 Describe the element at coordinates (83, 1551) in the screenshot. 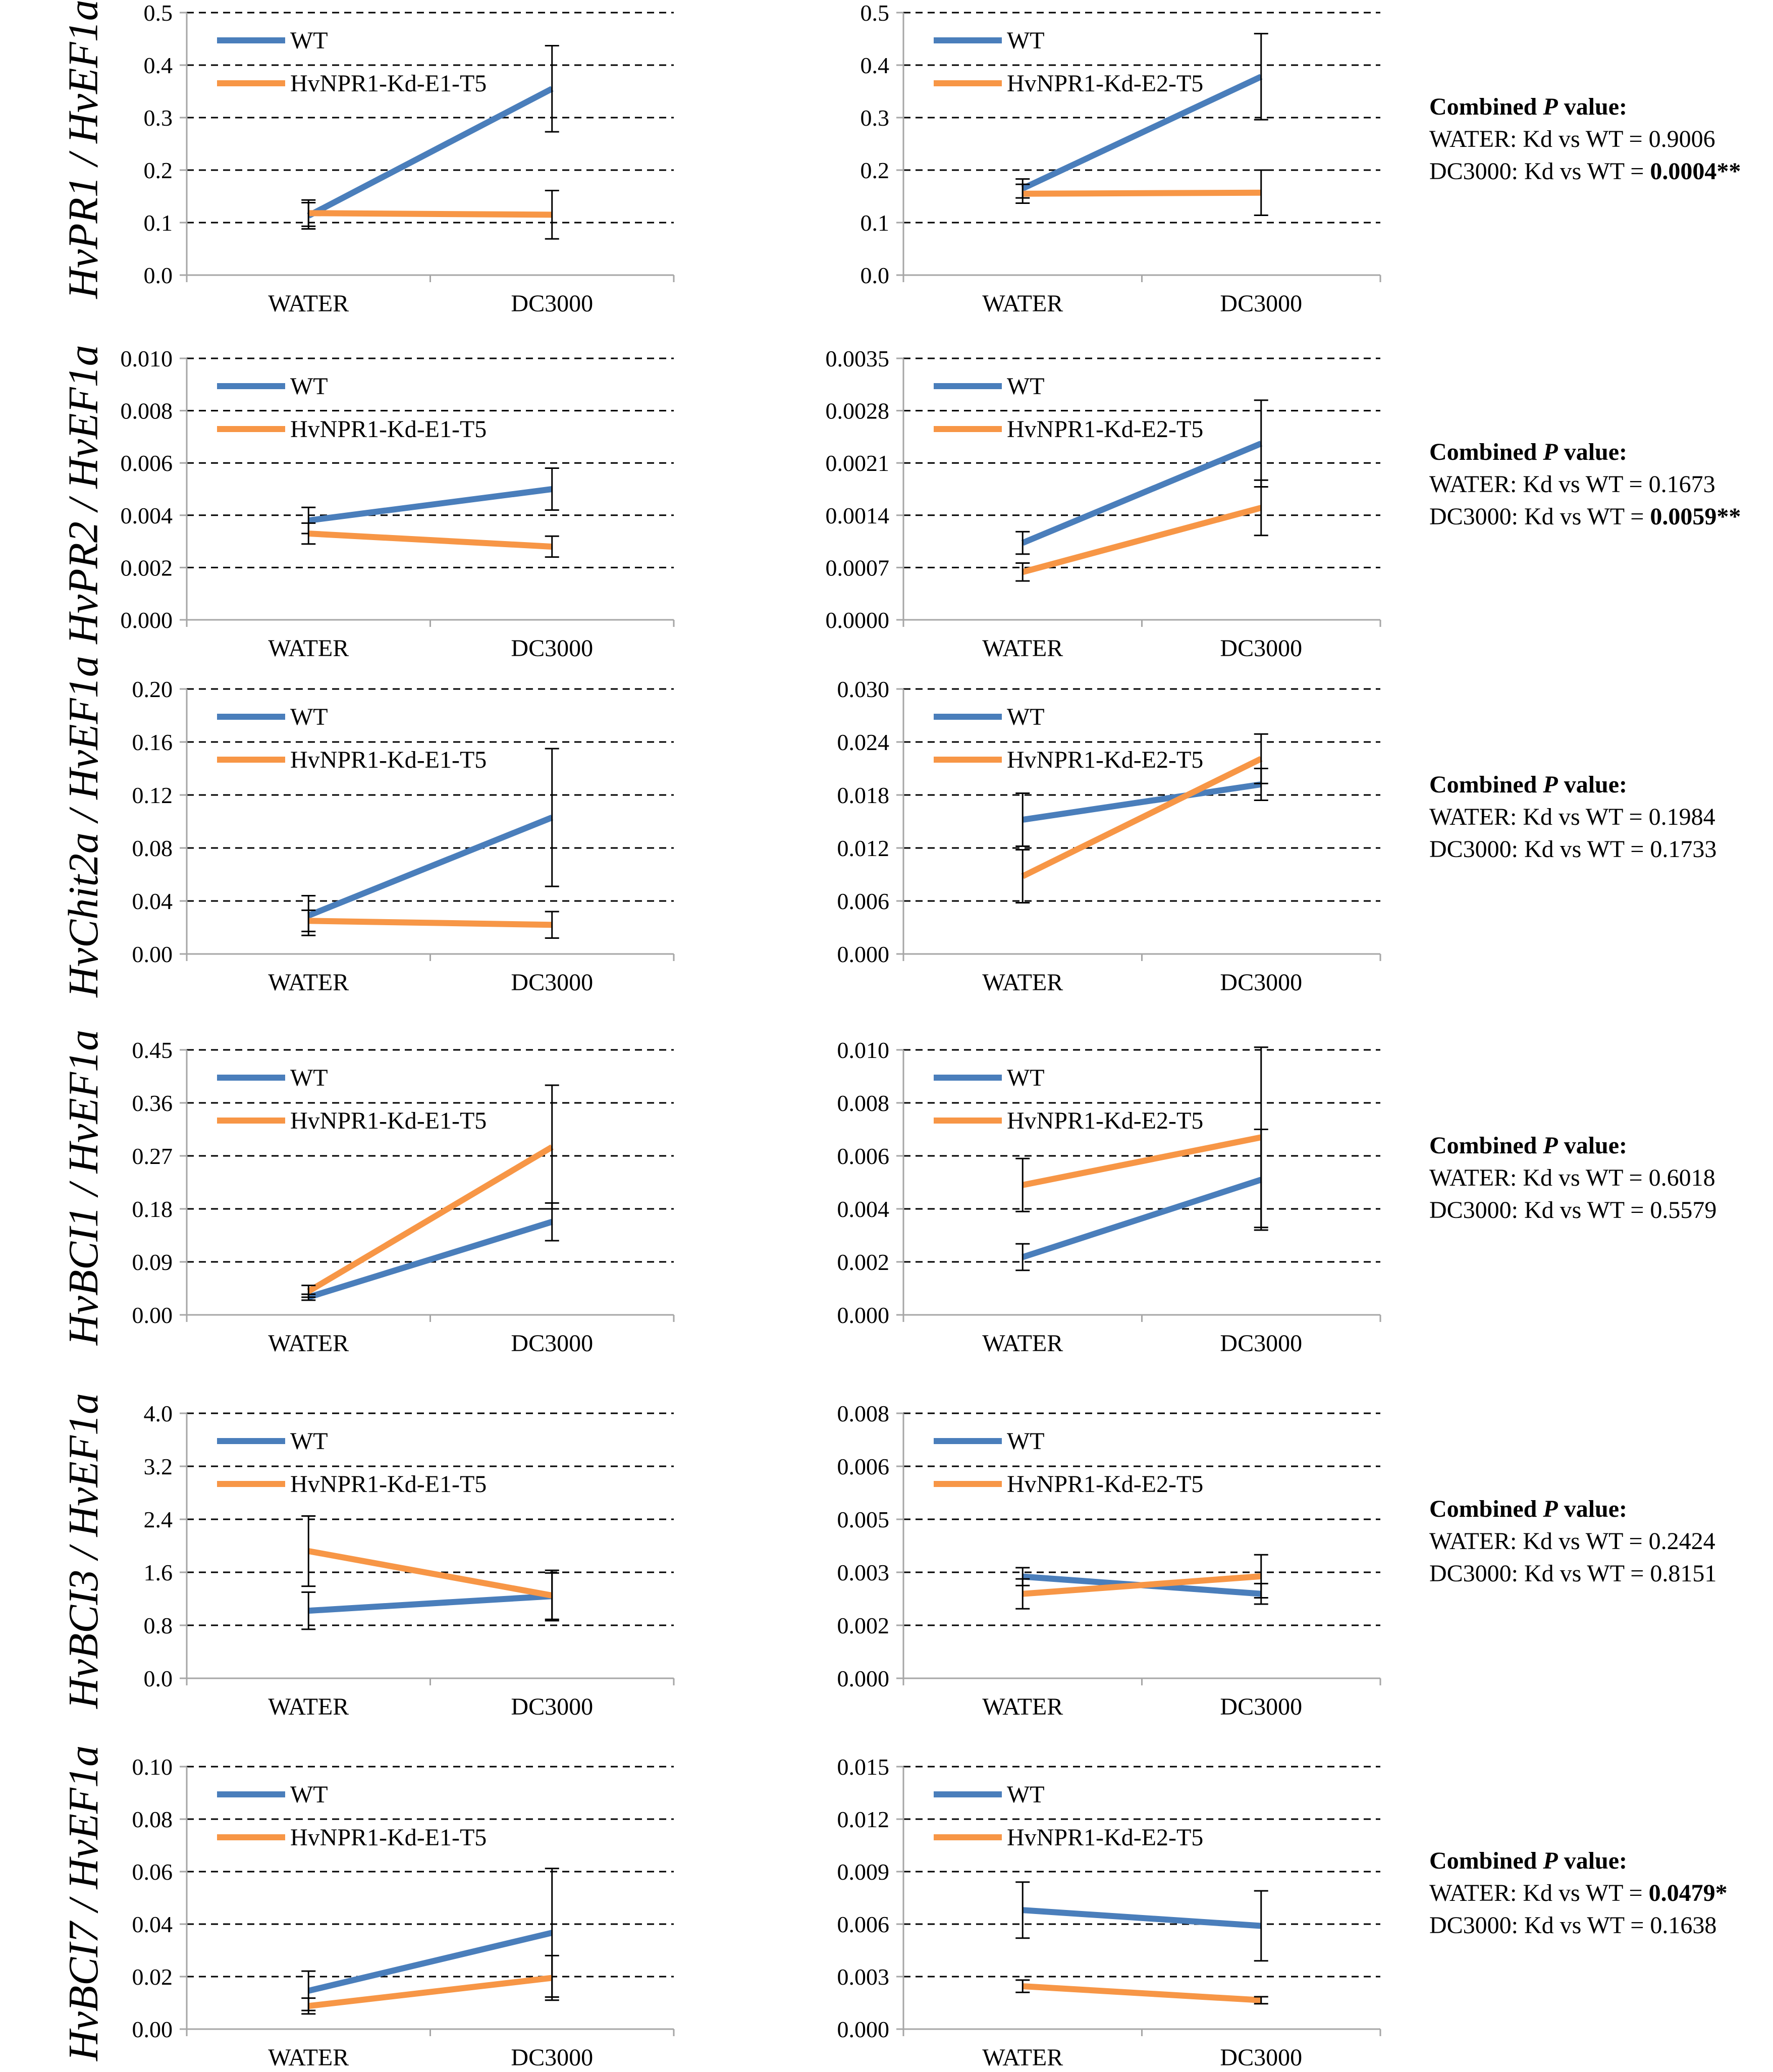

I see `y-axis-title: HvBCI3 / HvEF1a` at that location.